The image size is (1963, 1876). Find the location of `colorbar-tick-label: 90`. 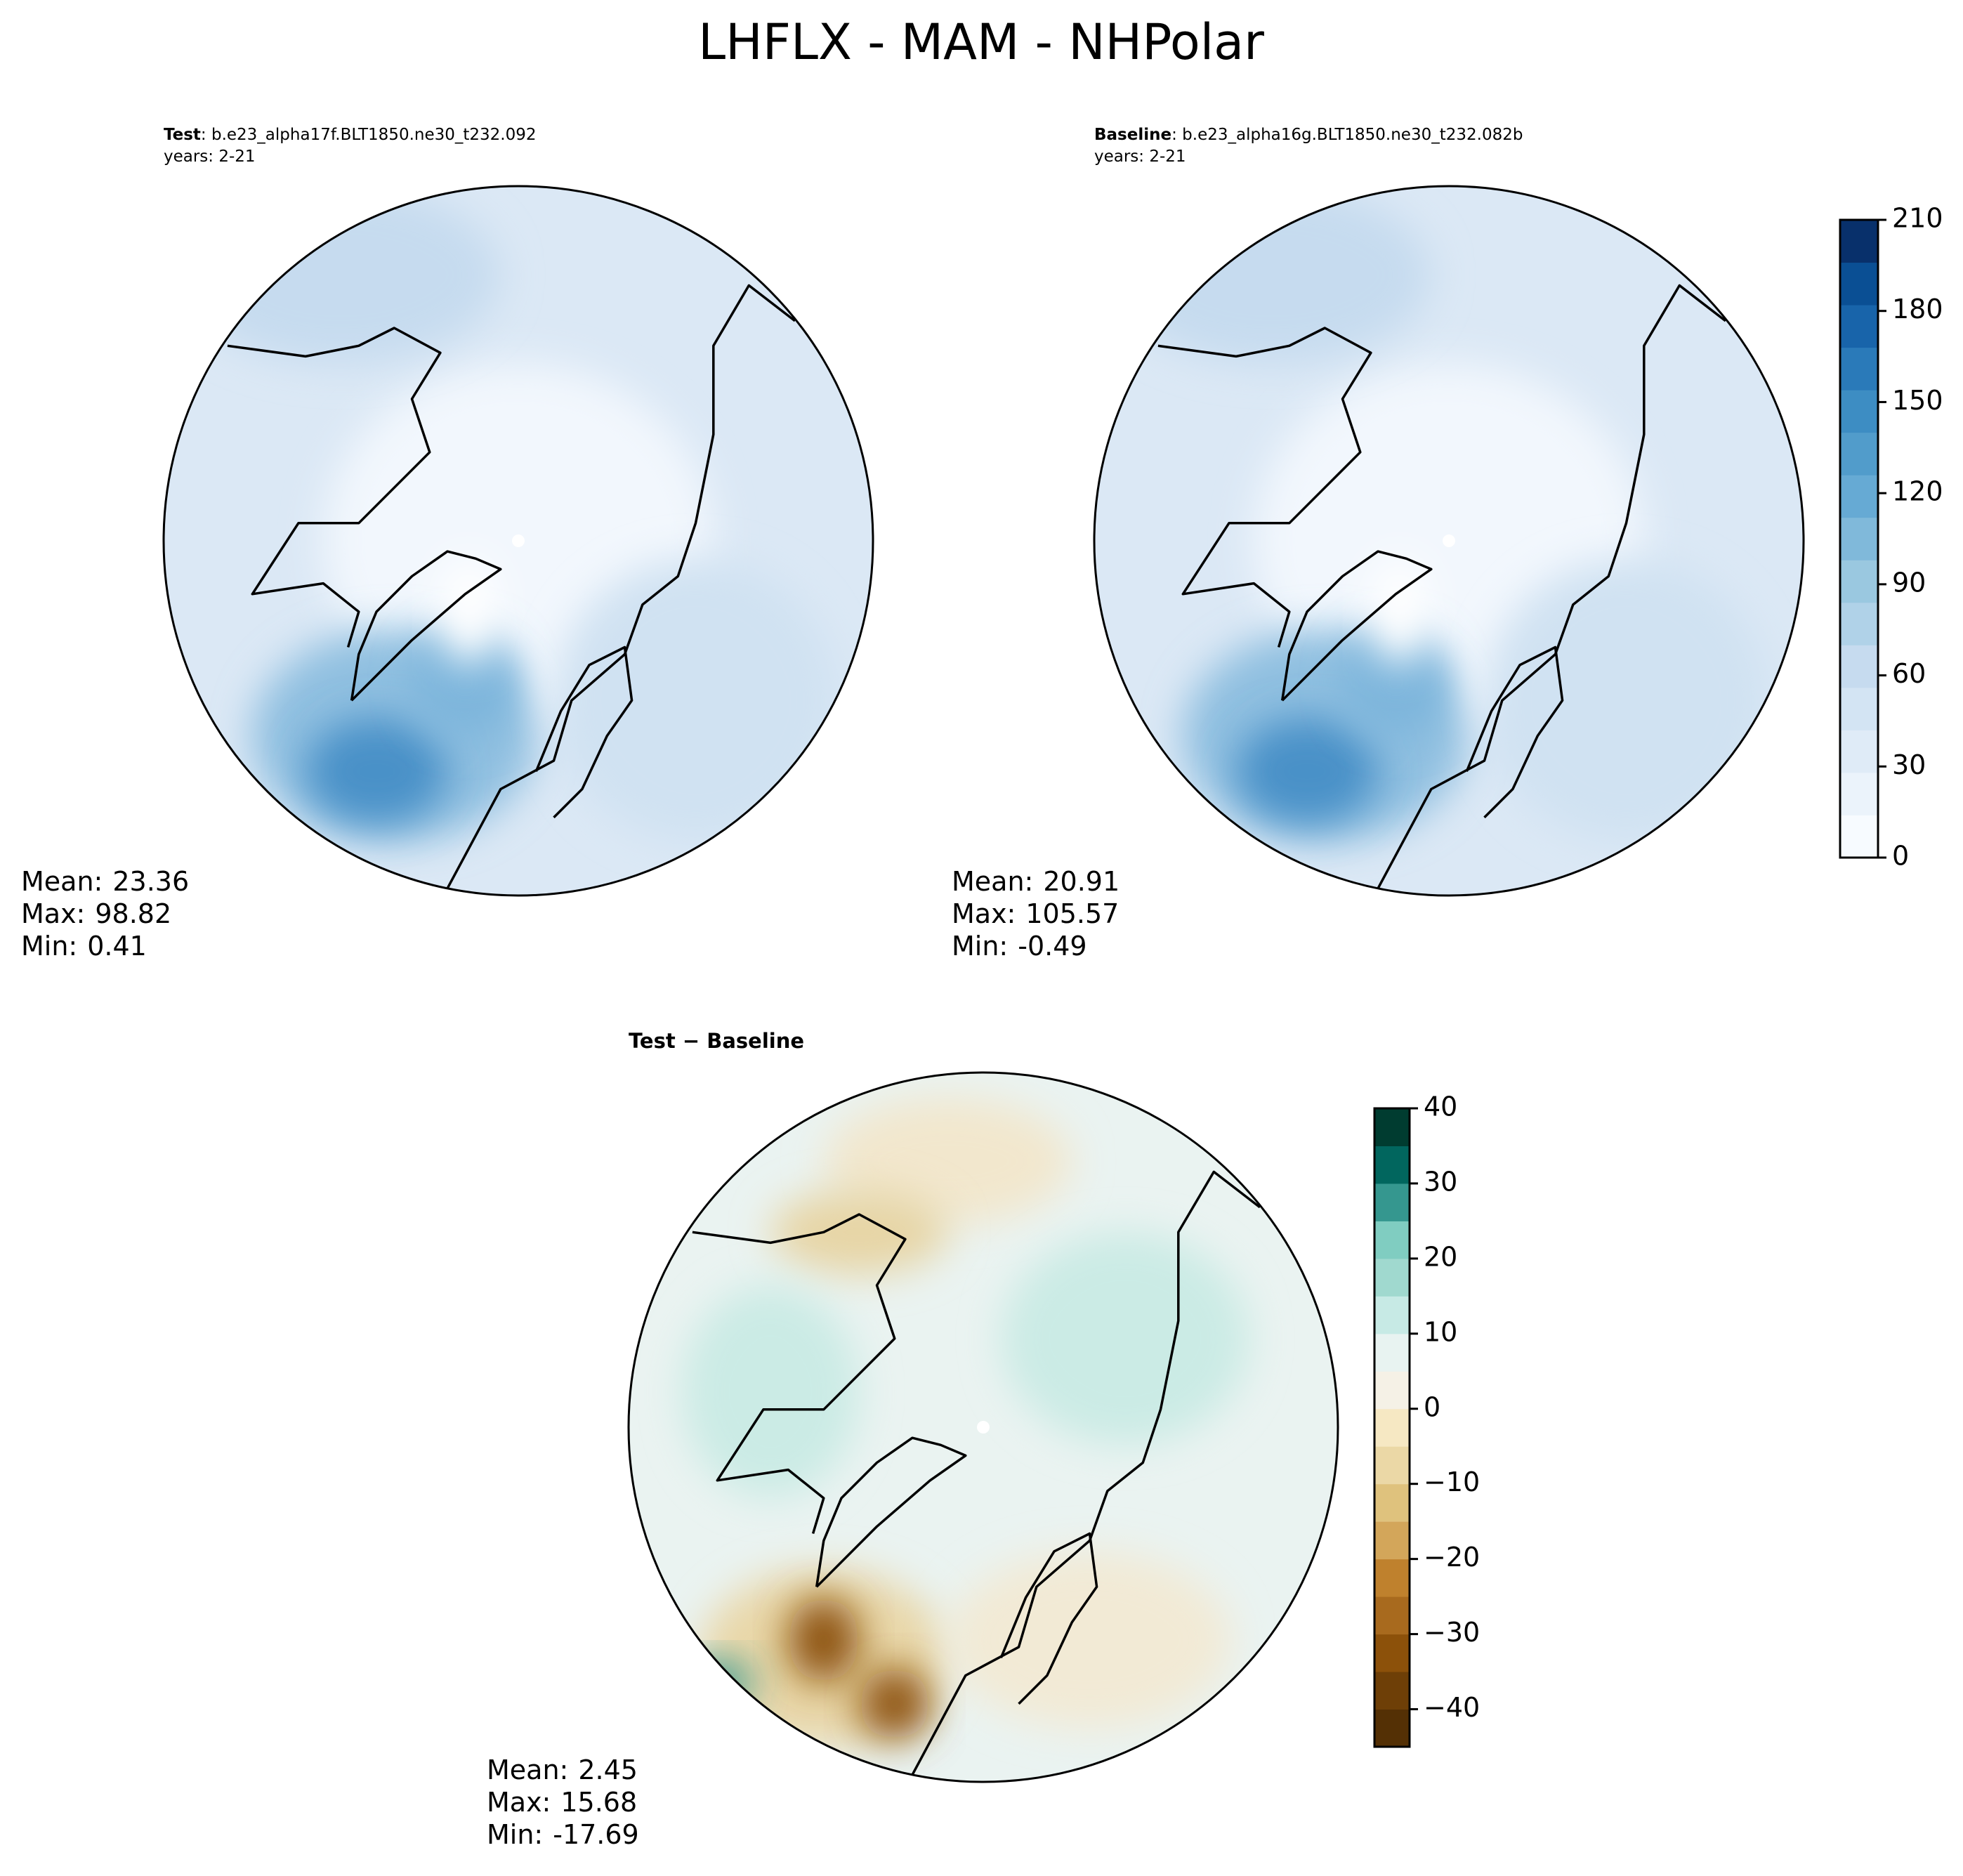

colorbar-tick-label: 90 is located at coordinates (1909, 583).